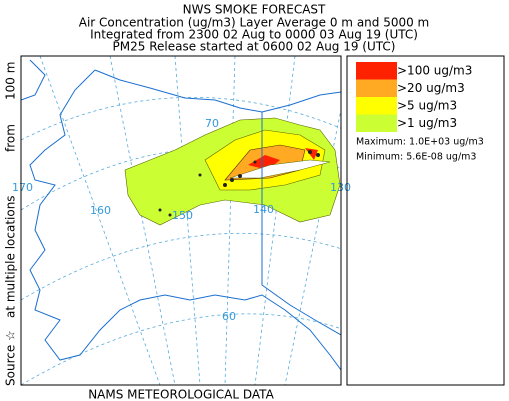 The image size is (509, 401). What do you see at coordinates (229, 316) in the screenshot?
I see `map-label: 60` at bounding box center [229, 316].